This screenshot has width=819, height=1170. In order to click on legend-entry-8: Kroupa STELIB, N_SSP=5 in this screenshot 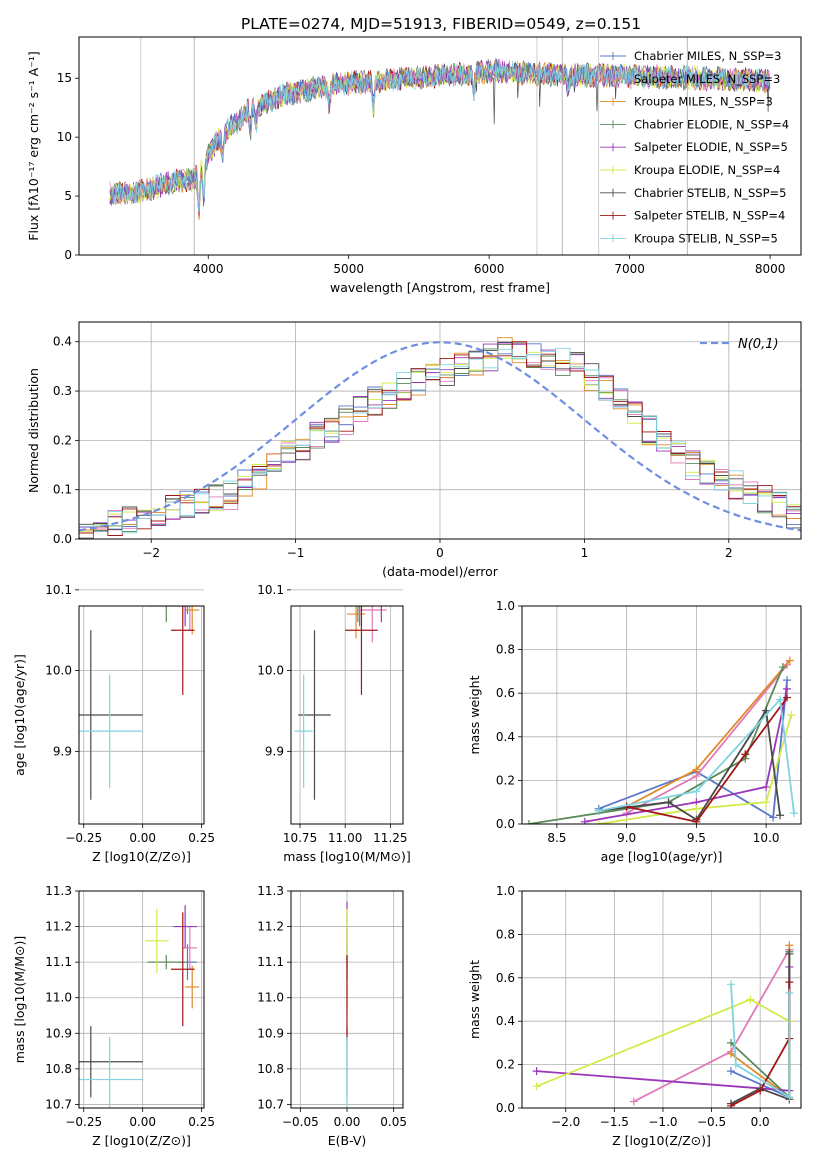, I will do `click(706, 238)`.